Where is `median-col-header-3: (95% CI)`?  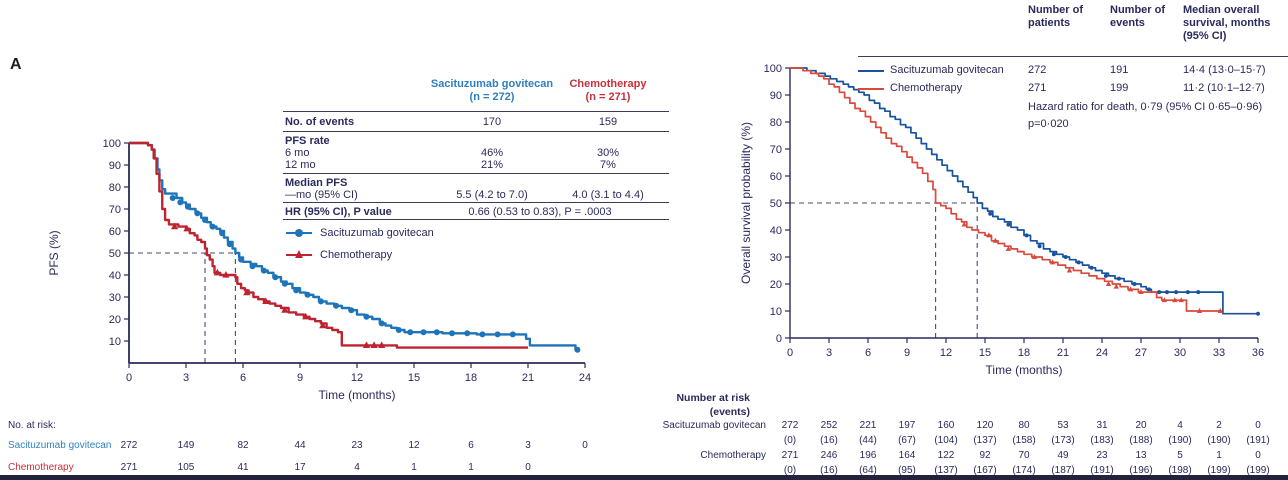 median-col-header-3: (95% CI) is located at coordinates (1205, 36).